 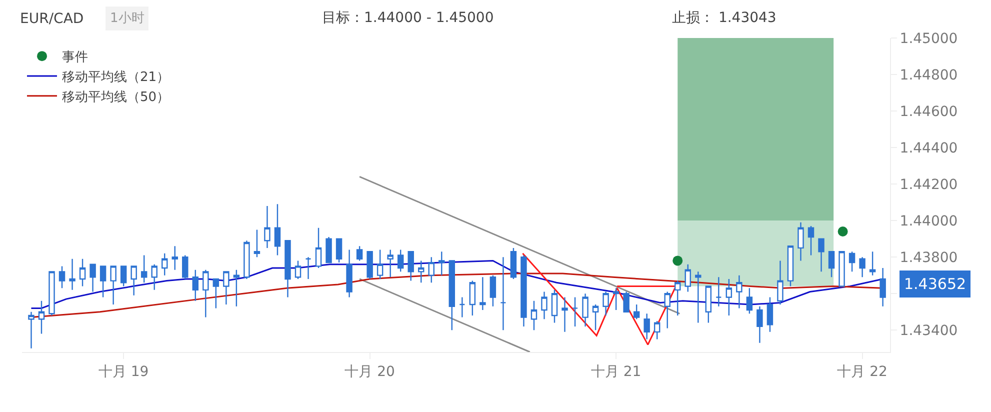 I want to click on legend-label: 事件, so click(x=75, y=58).